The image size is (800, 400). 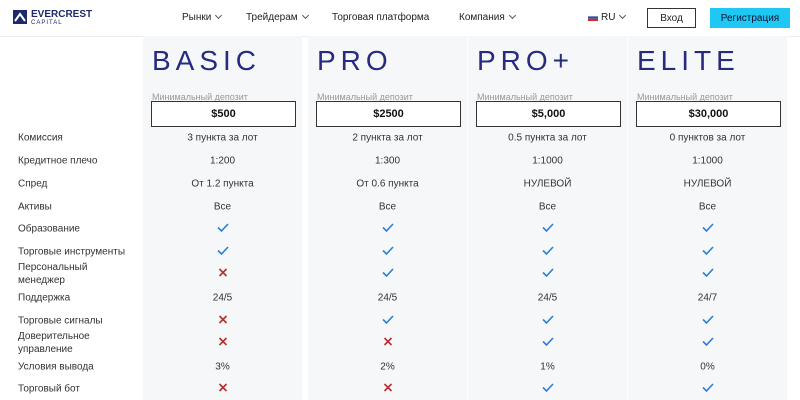 I want to click on row-label: Образование, so click(x=49, y=229).